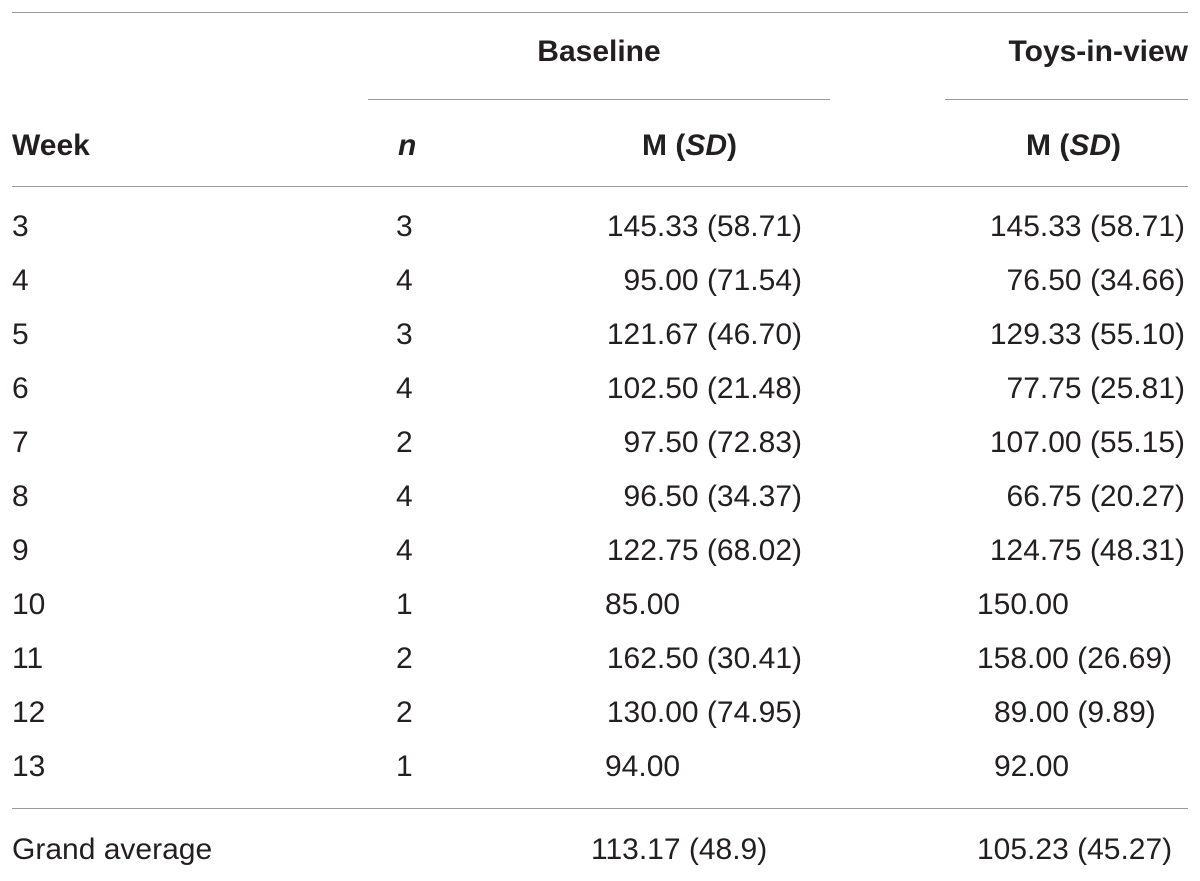  Describe the element at coordinates (704, 550) in the screenshot. I see `cell-baseline: 122.75 (68.02)` at that location.